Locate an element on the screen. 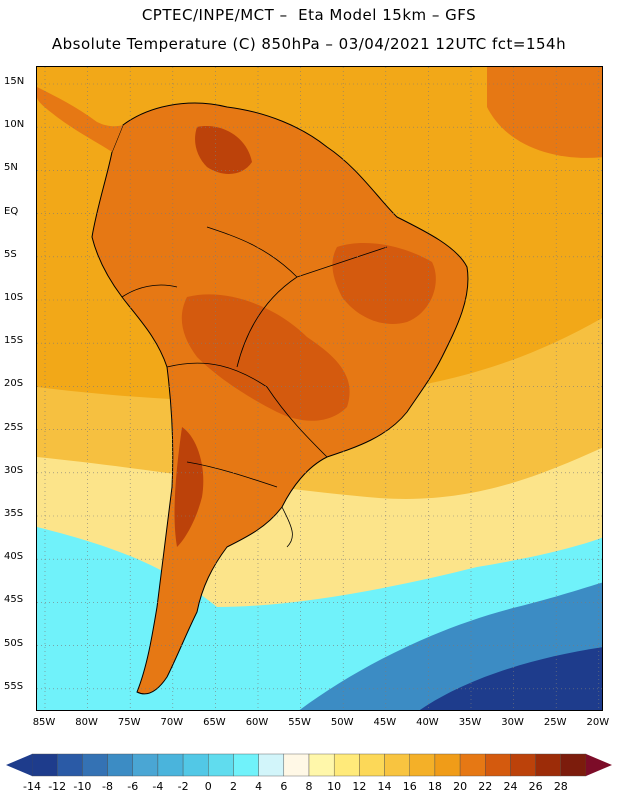 This screenshot has width=618, height=800. hot-interior-region is located at coordinates (265, 357).